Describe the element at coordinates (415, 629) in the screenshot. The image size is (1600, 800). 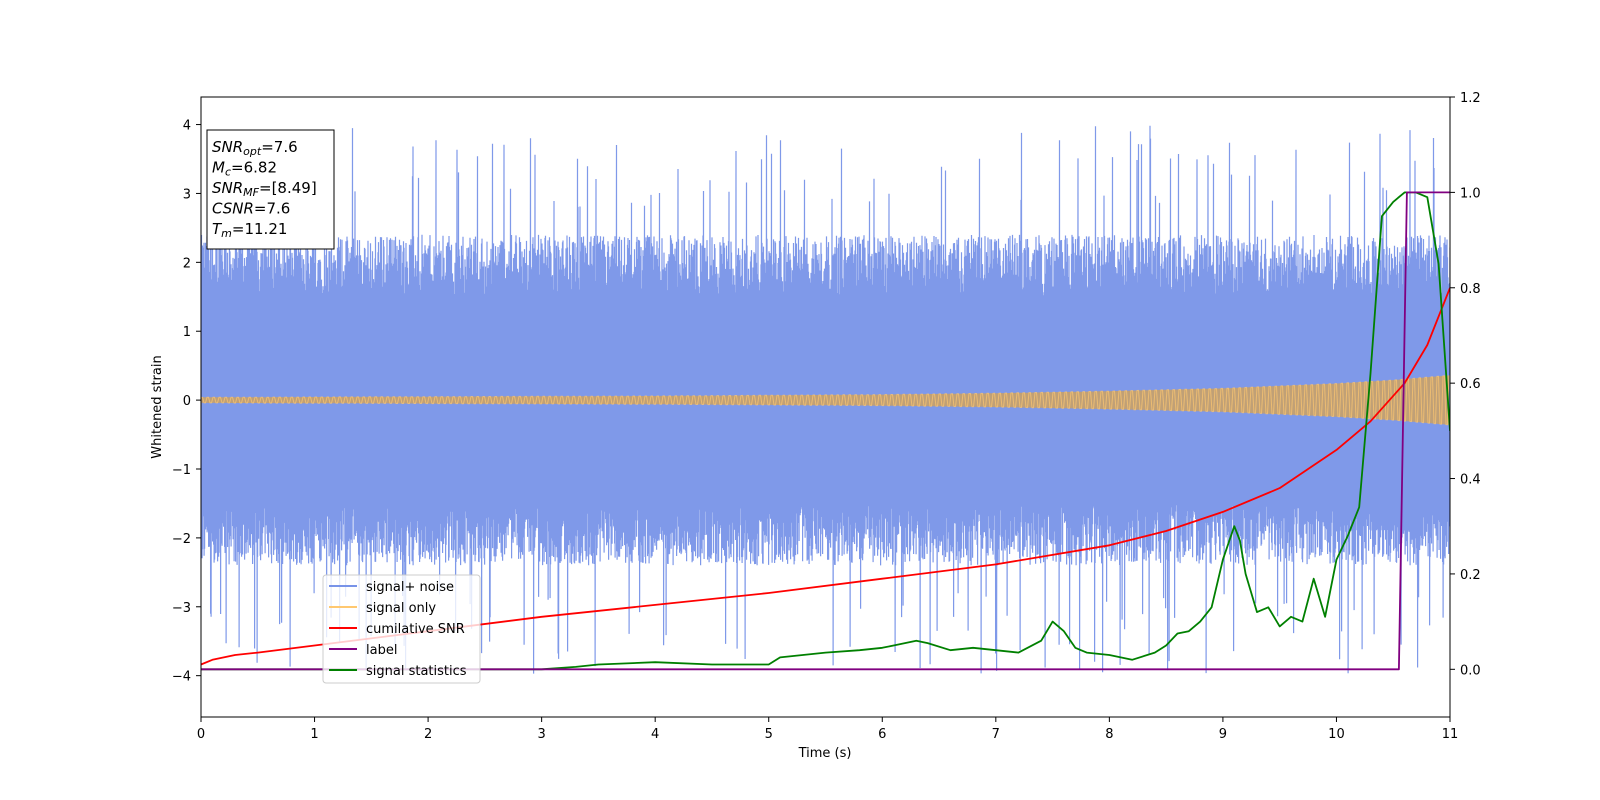
I see `legend-label: cumilative SNR` at that location.